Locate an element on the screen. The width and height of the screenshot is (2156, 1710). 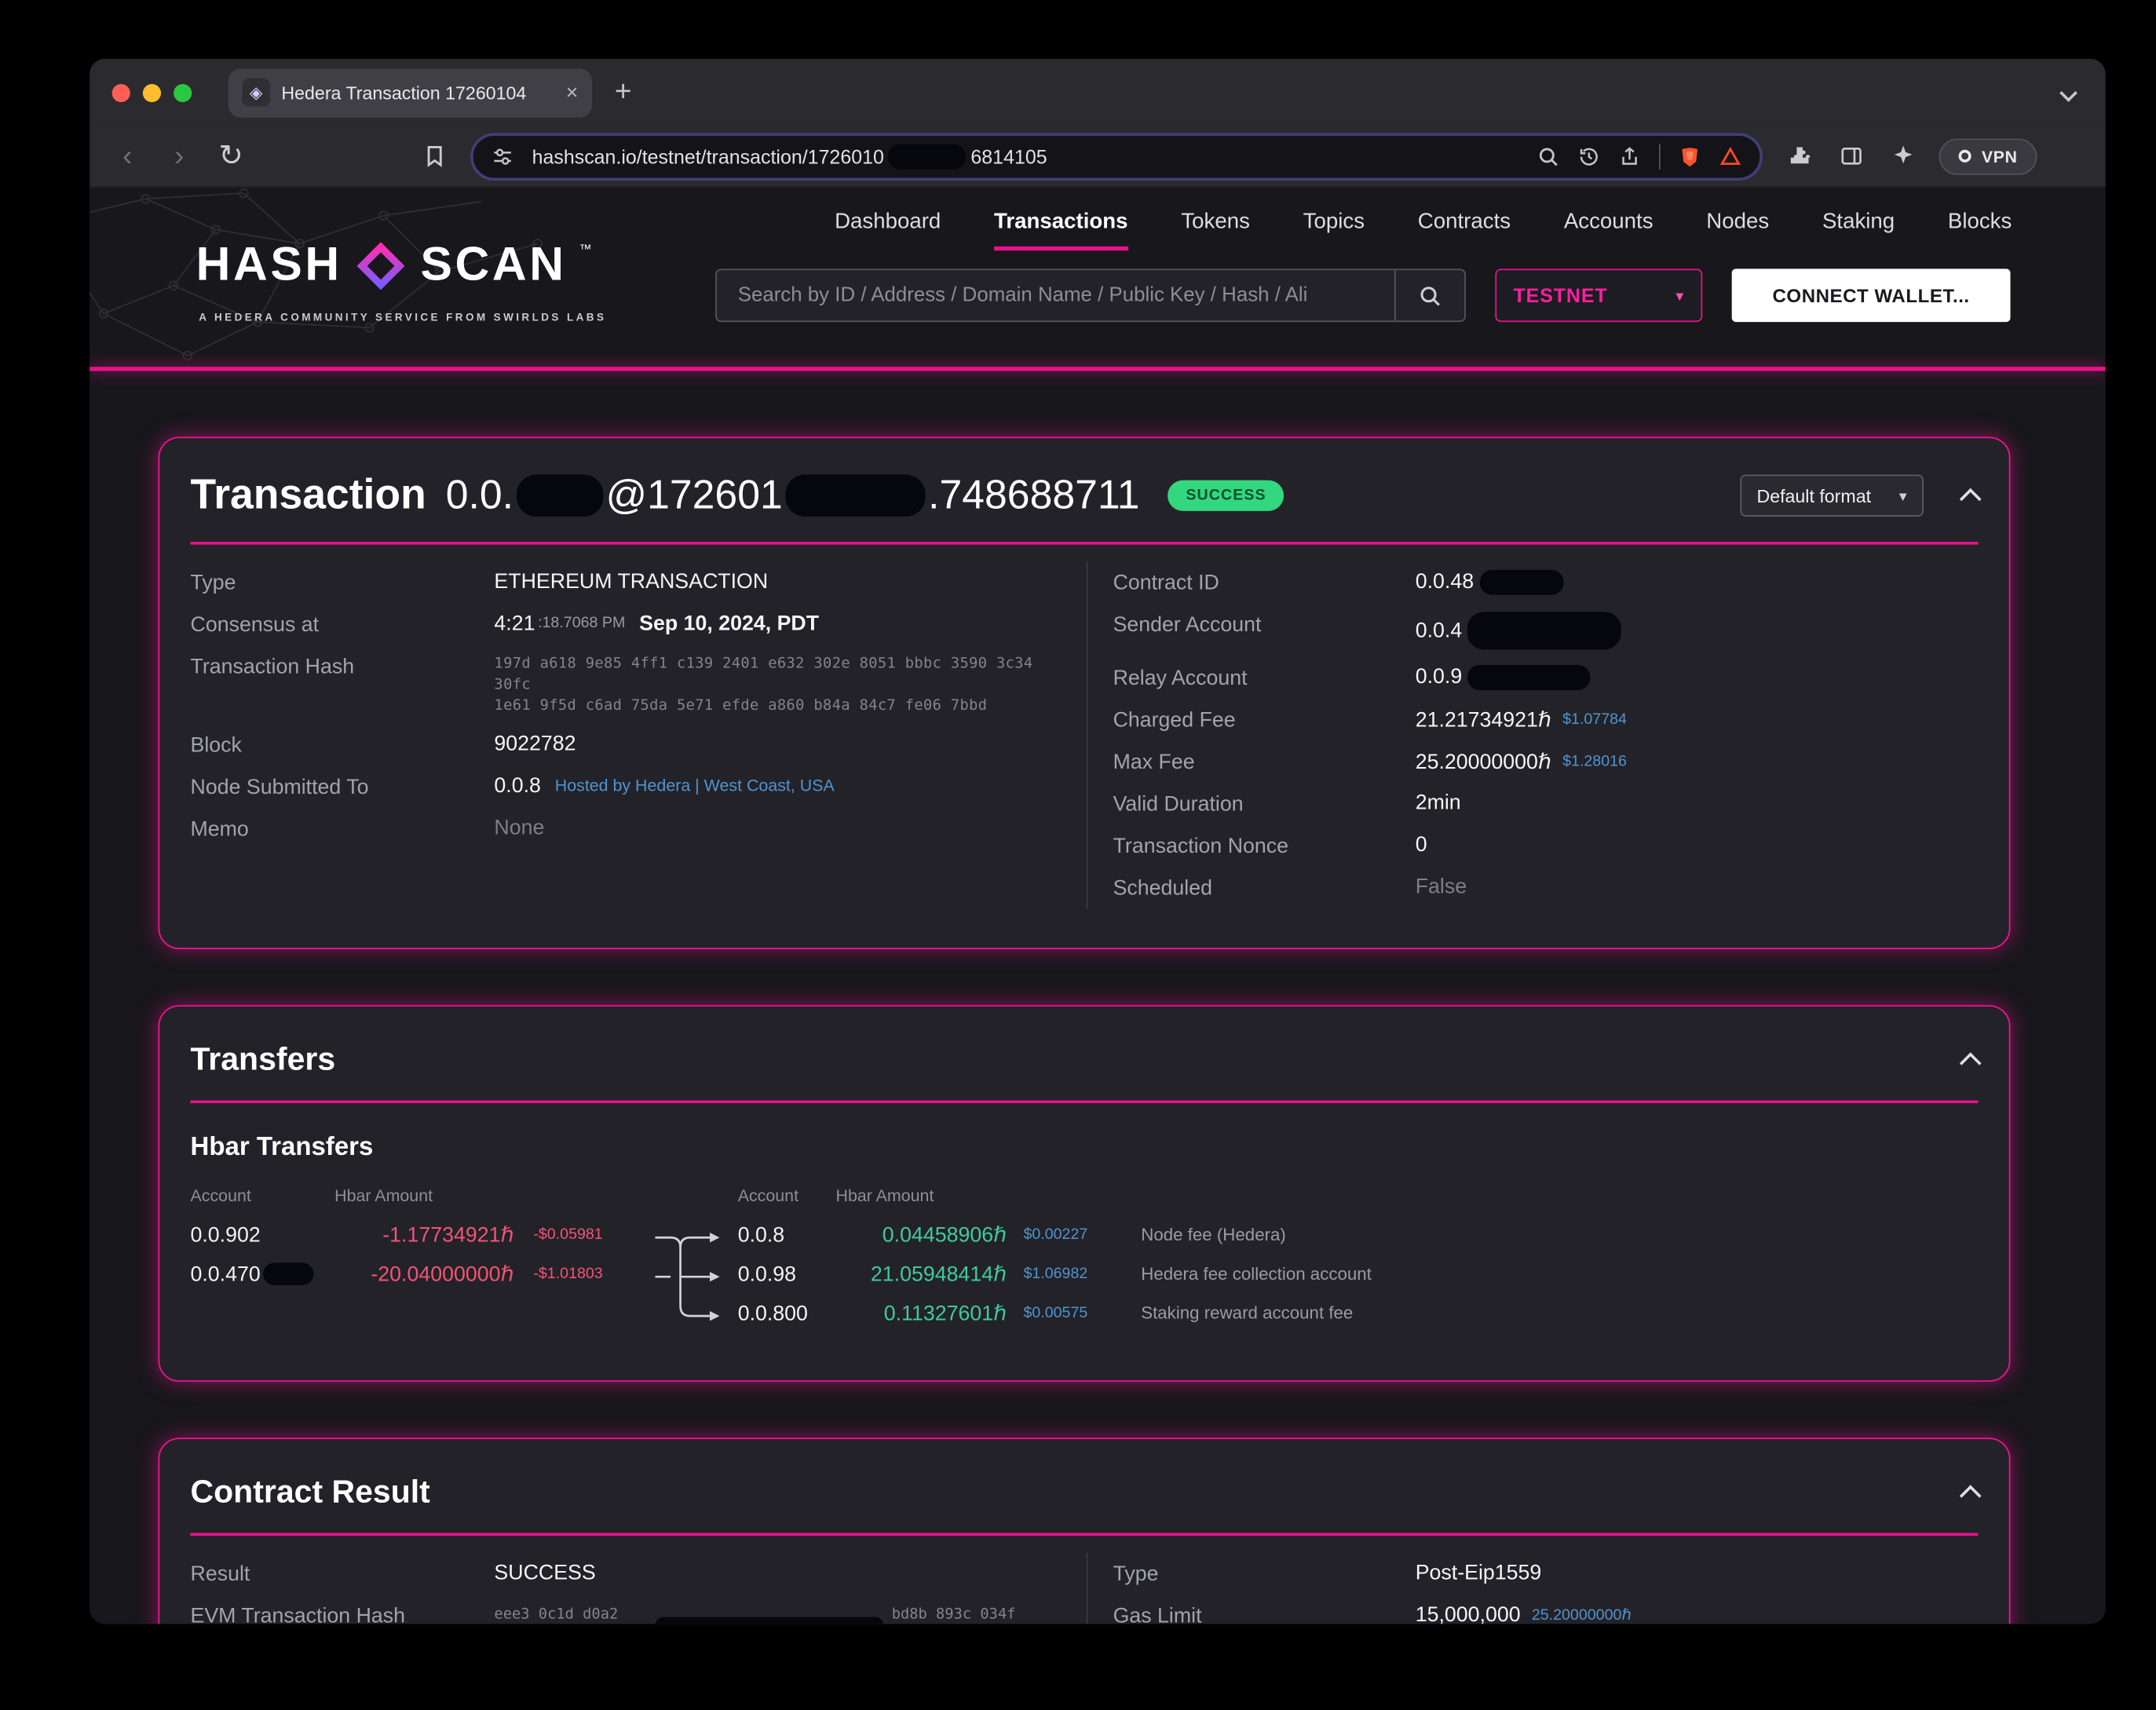
nav-topics: Topics is located at coordinates (1334, 222).